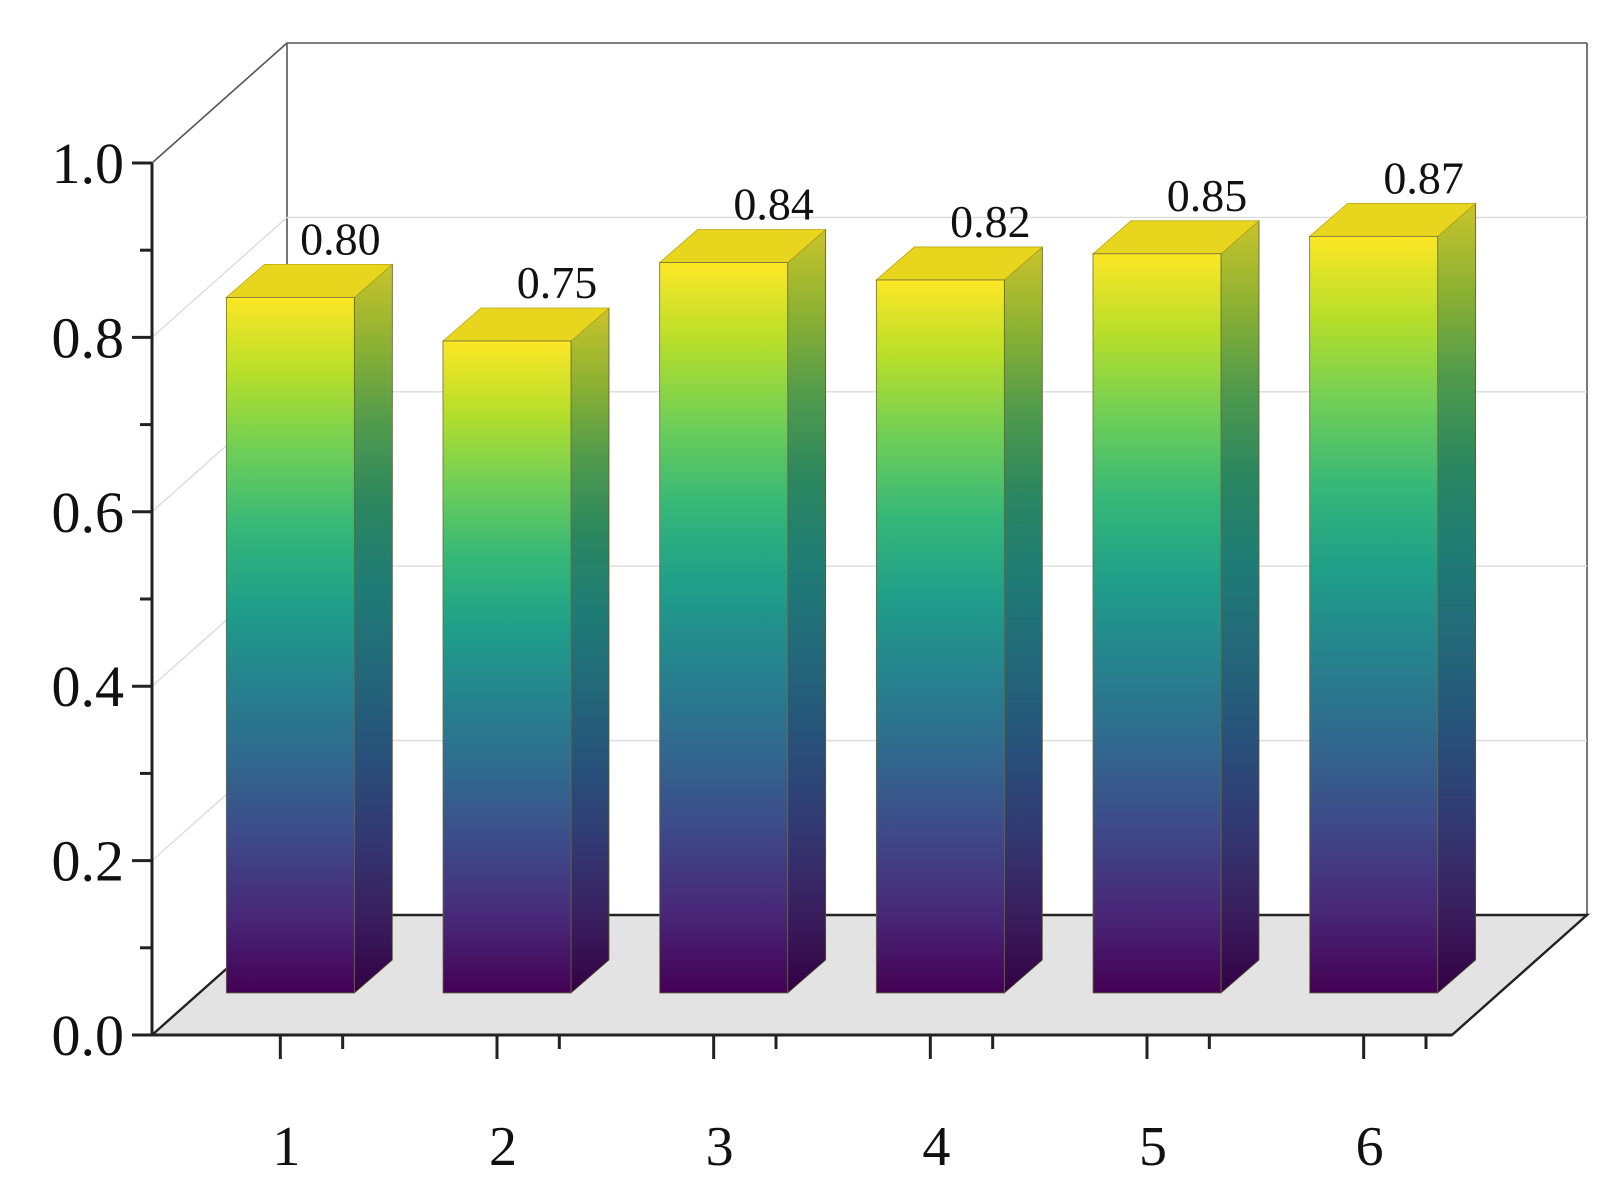 This screenshot has height=1196, width=1615. Describe the element at coordinates (773, 204) in the screenshot. I see `data-label: 0.84` at that location.